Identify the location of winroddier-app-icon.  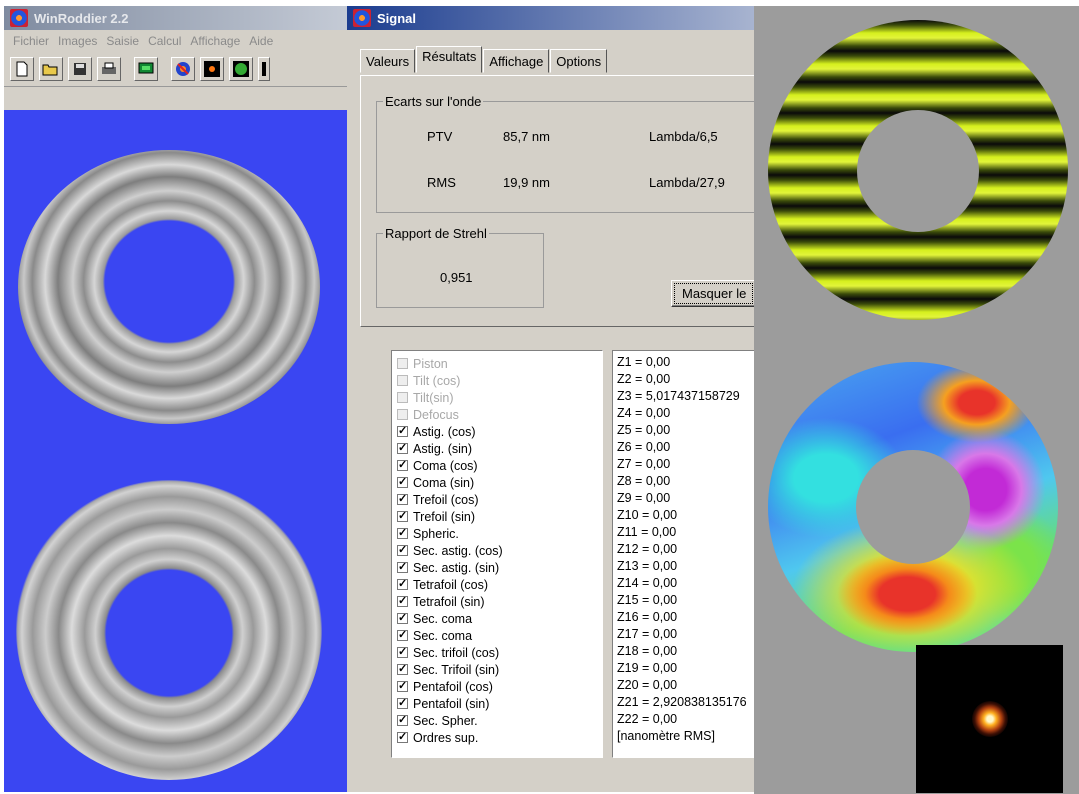
(19, 18).